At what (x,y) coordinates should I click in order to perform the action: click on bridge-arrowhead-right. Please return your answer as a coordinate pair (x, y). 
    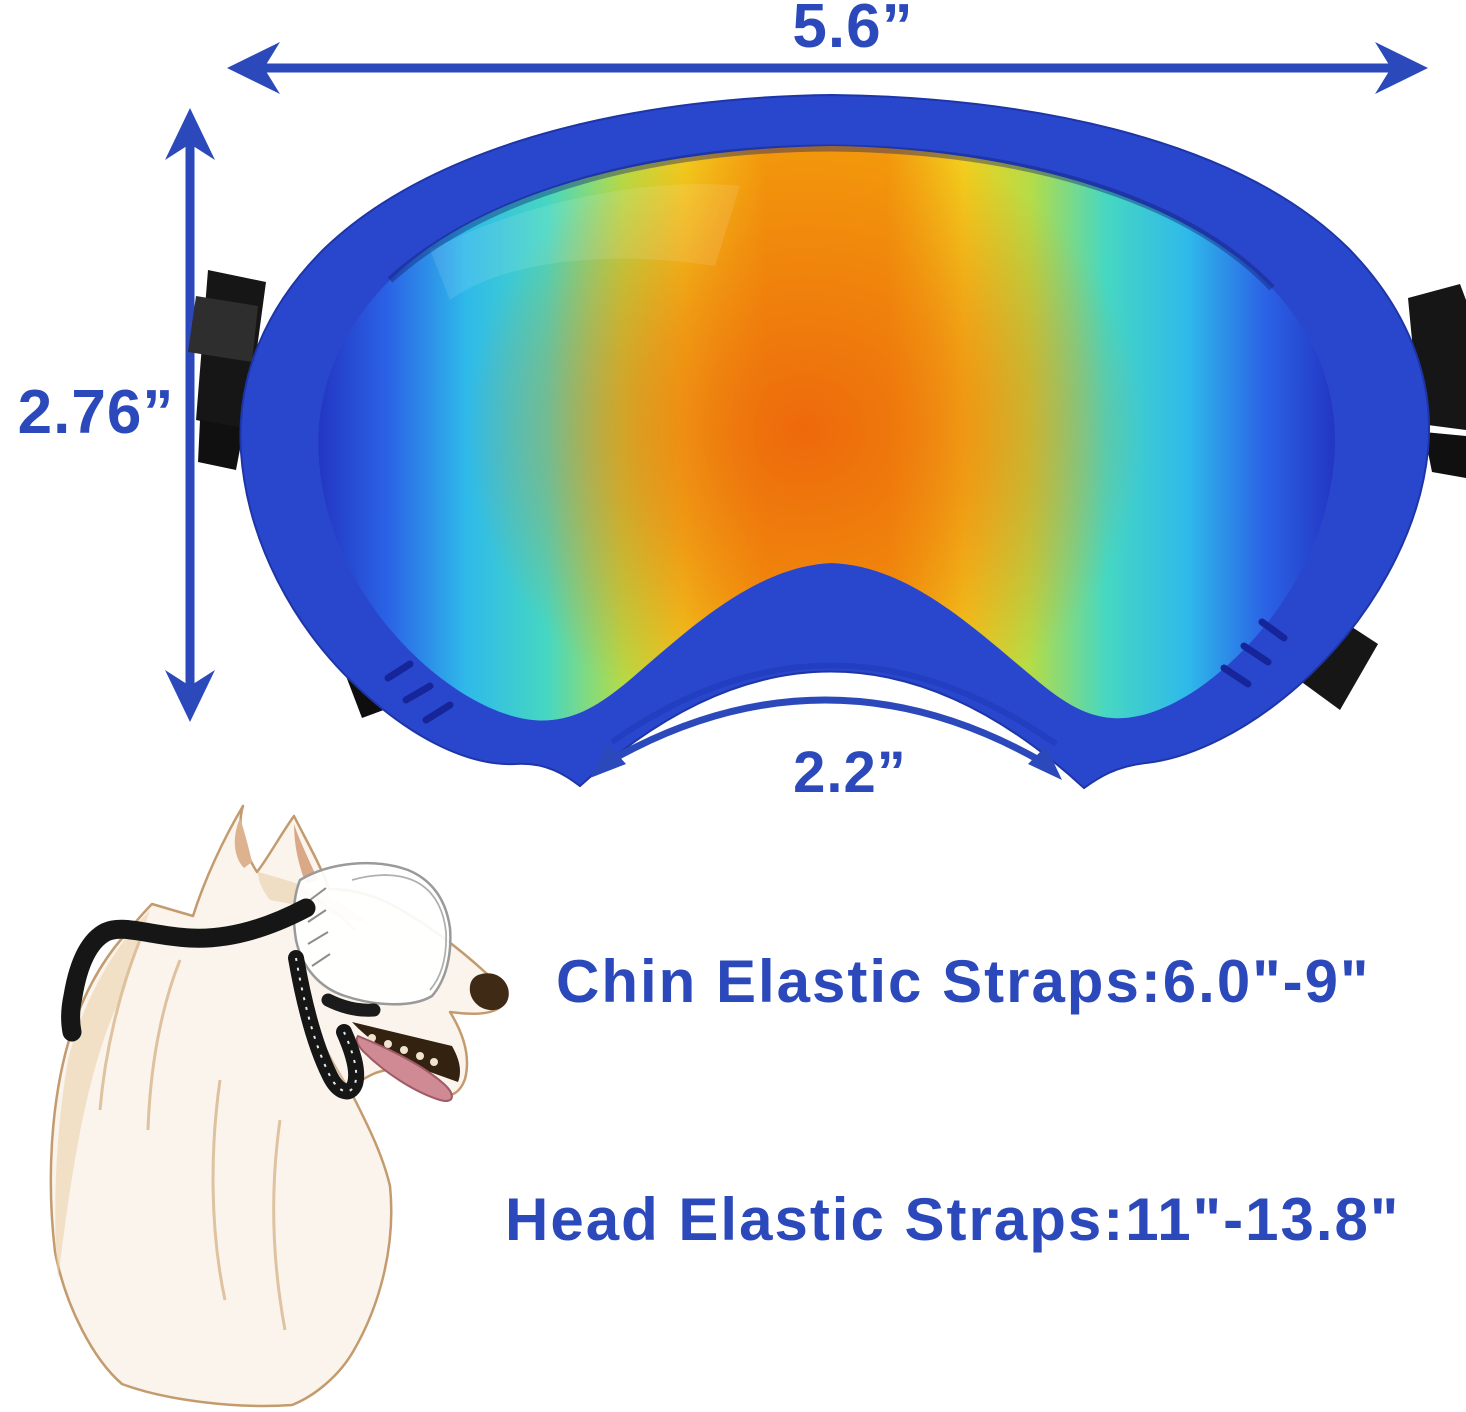
    Looking at the image, I should click on (1045, 763).